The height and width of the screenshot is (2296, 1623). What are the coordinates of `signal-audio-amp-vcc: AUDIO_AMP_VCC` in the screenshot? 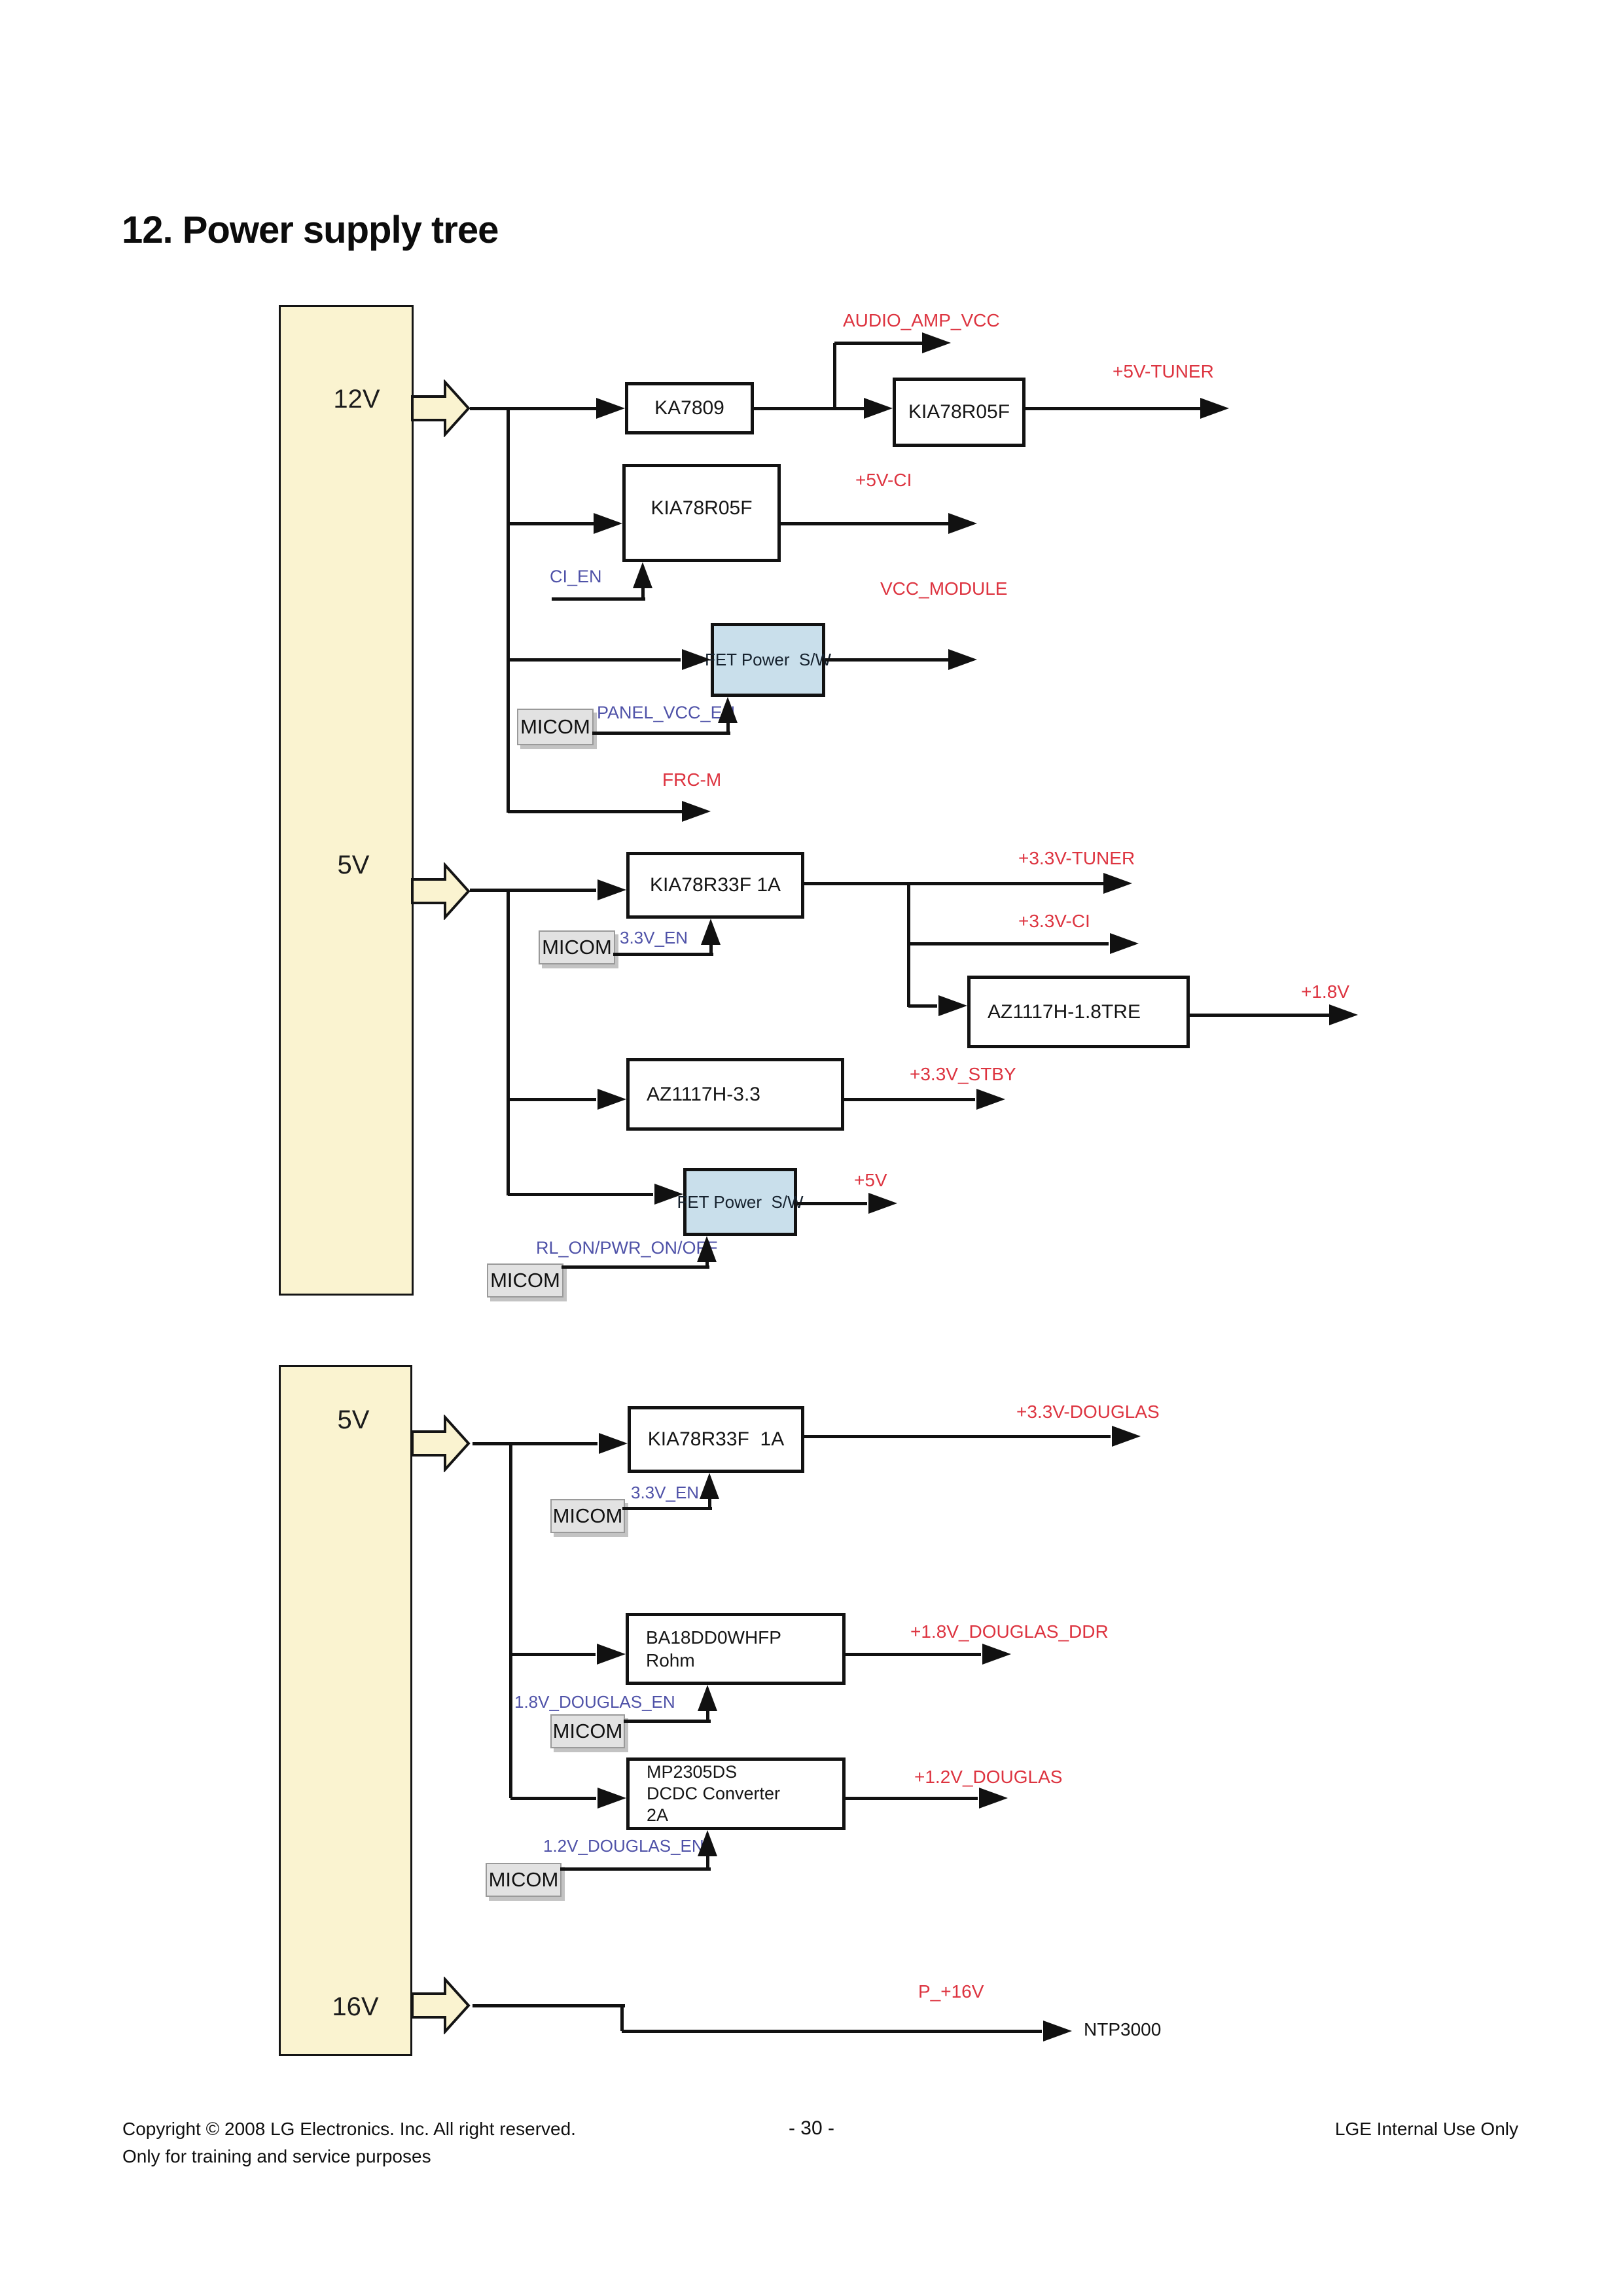 It's located at (921, 320).